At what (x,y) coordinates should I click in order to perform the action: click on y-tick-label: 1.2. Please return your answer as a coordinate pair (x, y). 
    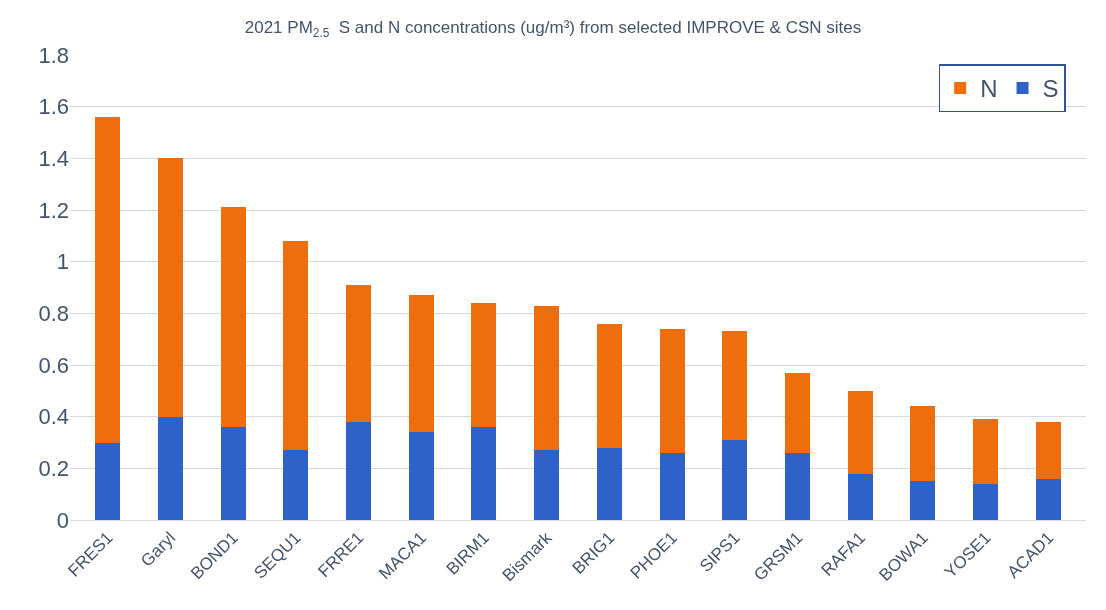
    Looking at the image, I should click on (53, 210).